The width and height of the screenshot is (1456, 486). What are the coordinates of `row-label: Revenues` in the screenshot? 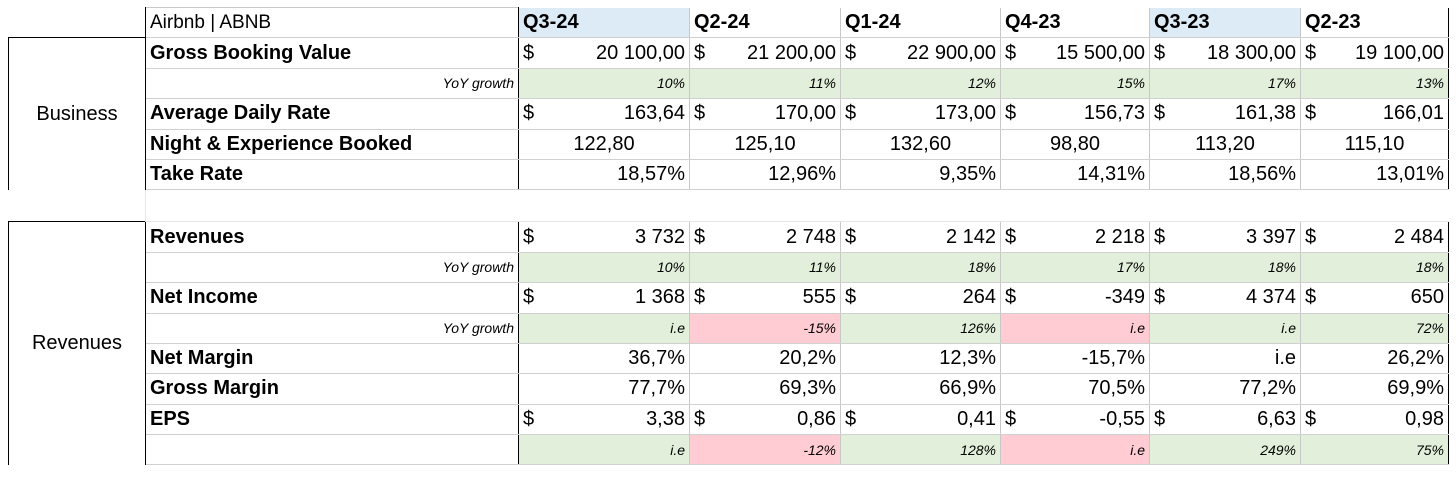 It's located at (332, 237).